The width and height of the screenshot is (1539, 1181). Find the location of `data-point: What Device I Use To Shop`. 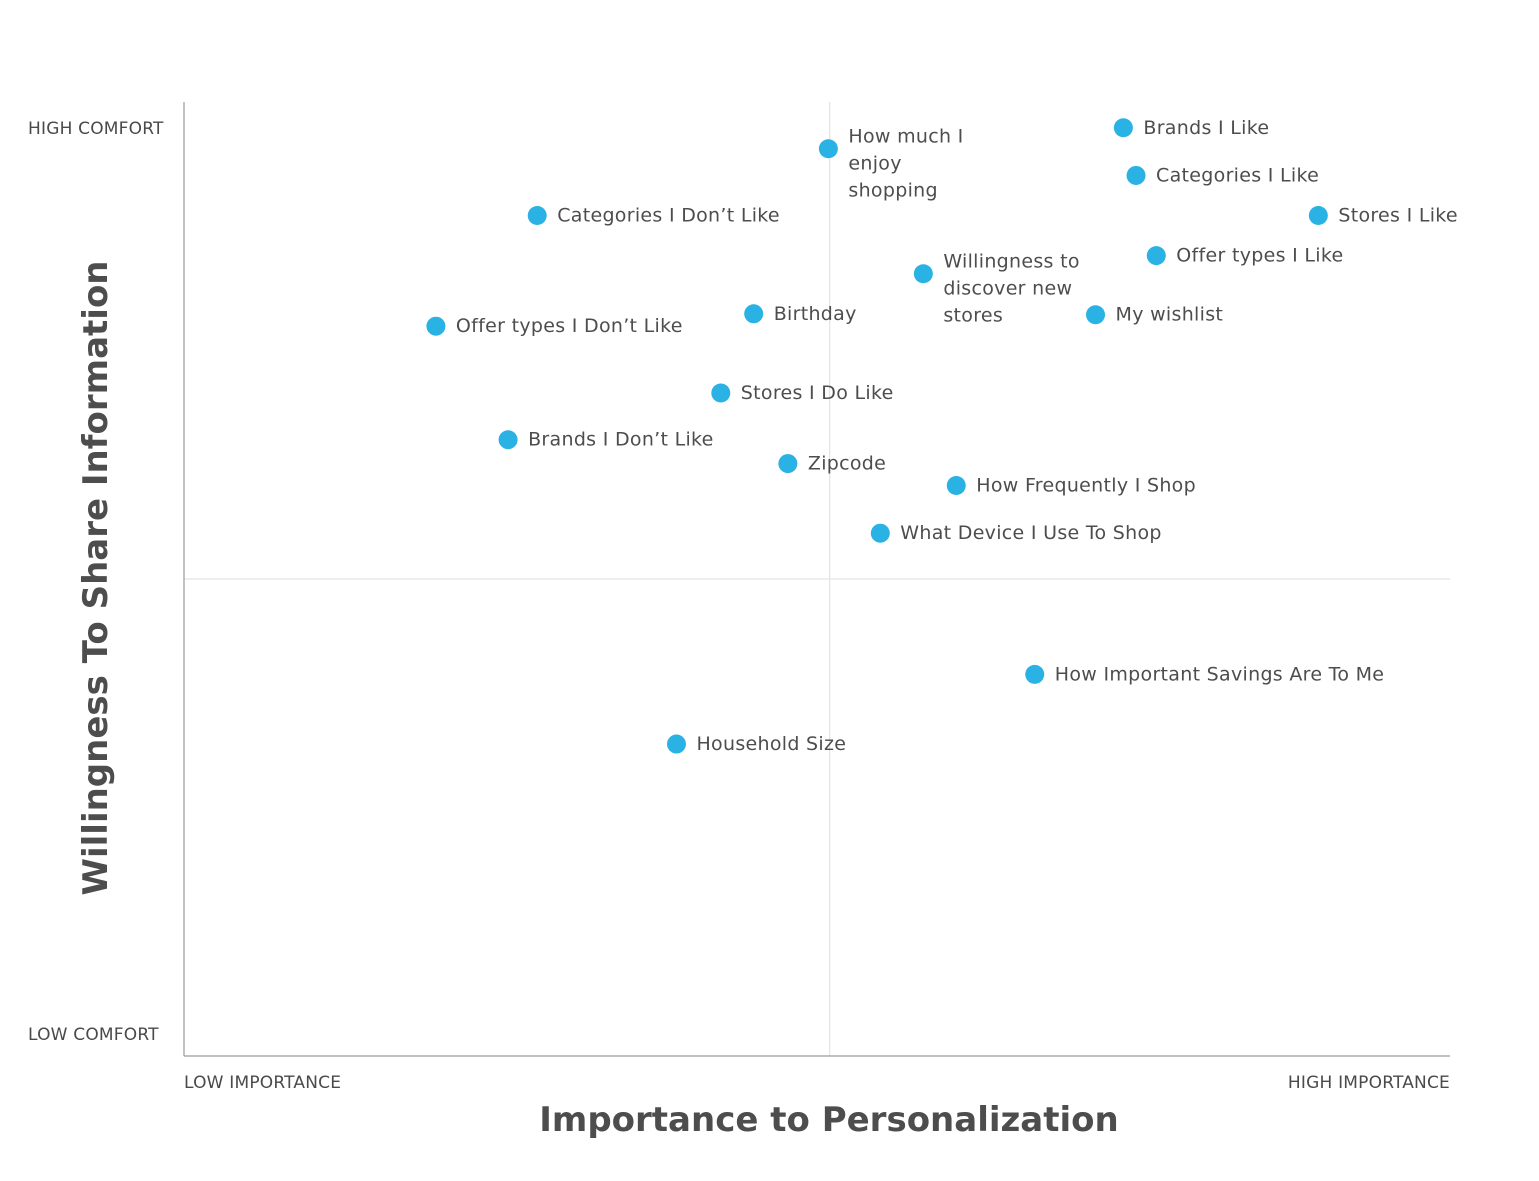

data-point: What Device I Use To Shop is located at coordinates (1016, 533).